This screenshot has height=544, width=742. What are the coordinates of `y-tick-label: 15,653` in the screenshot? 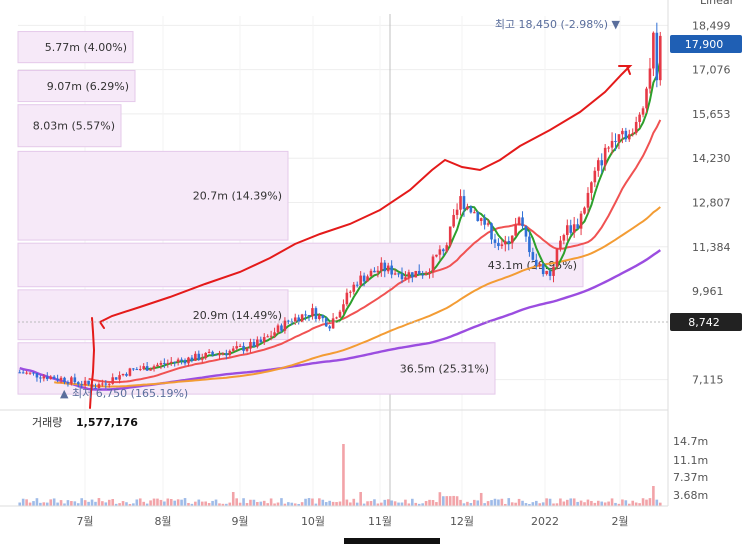 It's located at (711, 114).